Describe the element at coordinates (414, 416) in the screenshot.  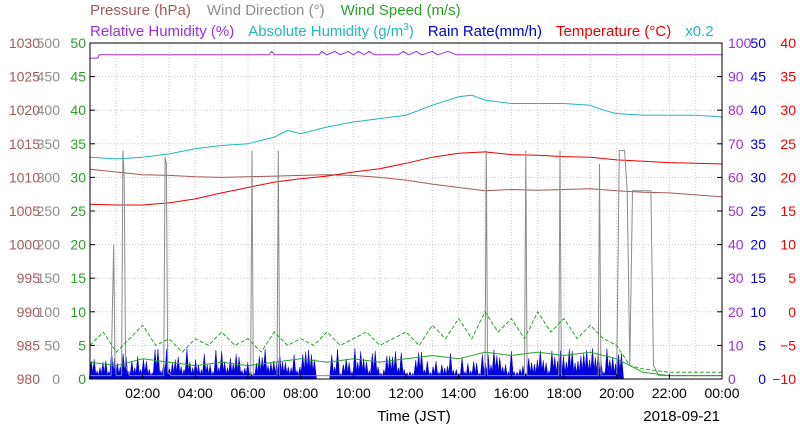
I see `x-axis-label: Time (JST)` at that location.